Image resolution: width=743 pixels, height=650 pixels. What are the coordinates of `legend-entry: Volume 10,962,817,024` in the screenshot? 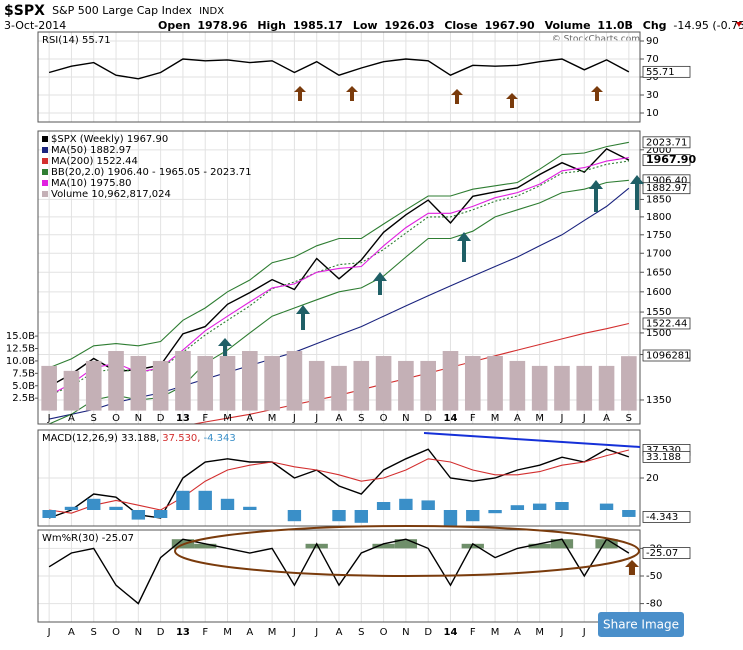 It's located at (111, 194).